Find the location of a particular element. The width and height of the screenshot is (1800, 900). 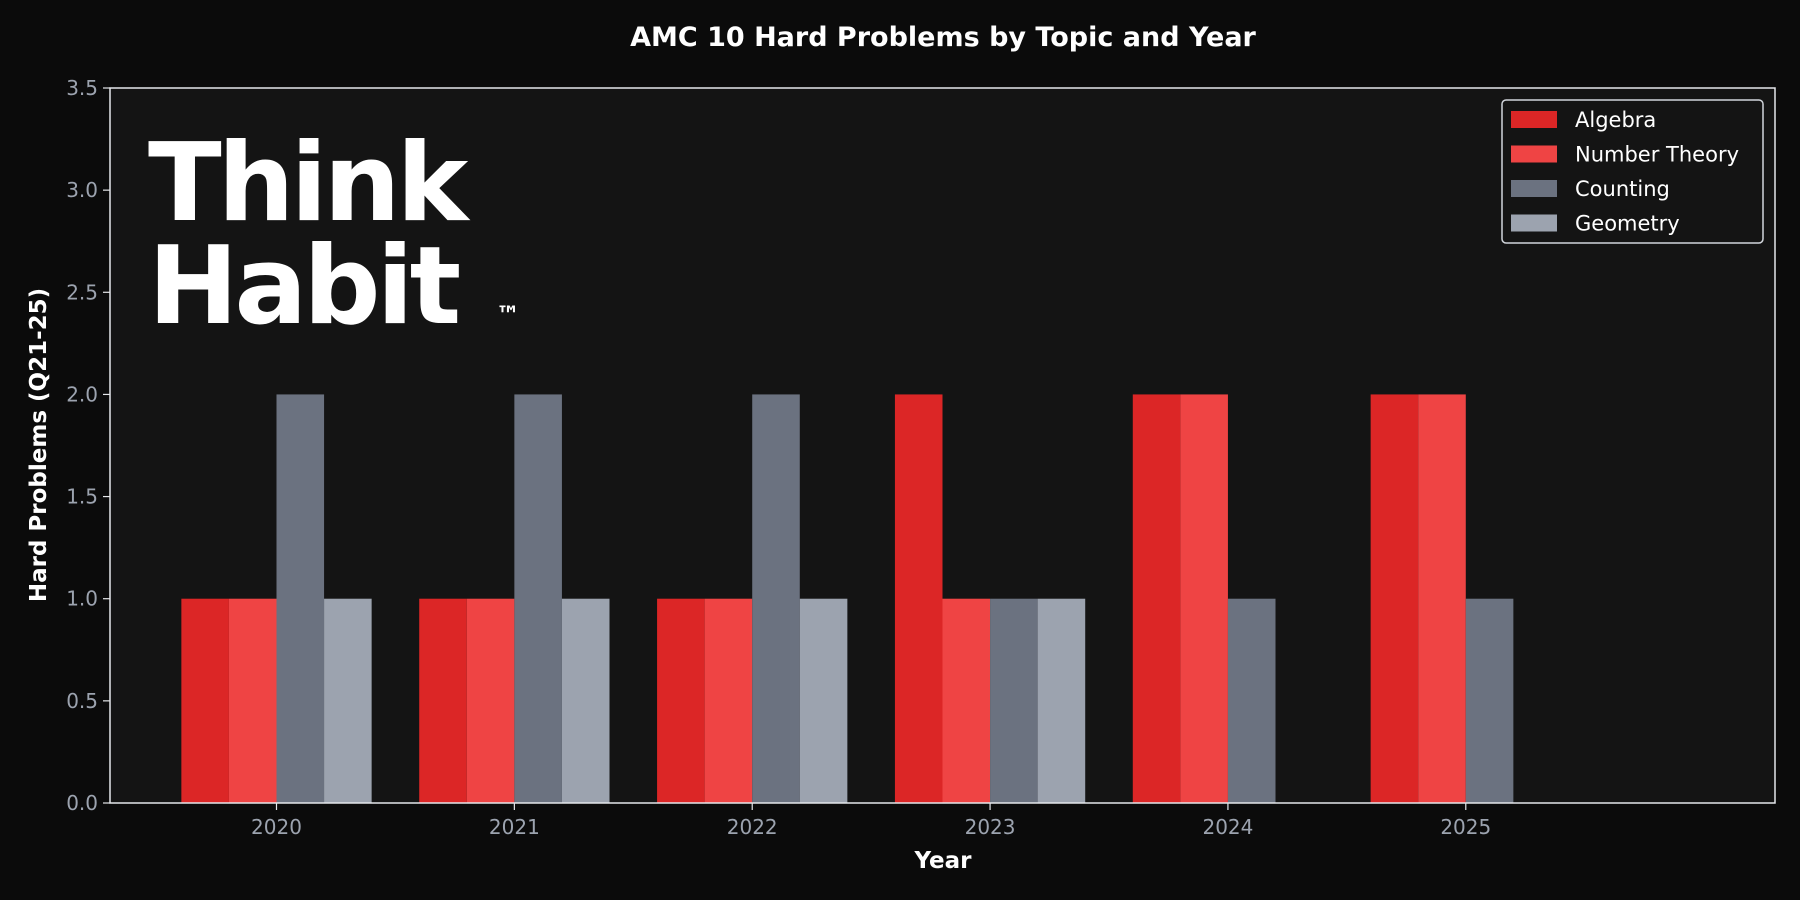

legend-swatch-counting is located at coordinates (1534, 188).